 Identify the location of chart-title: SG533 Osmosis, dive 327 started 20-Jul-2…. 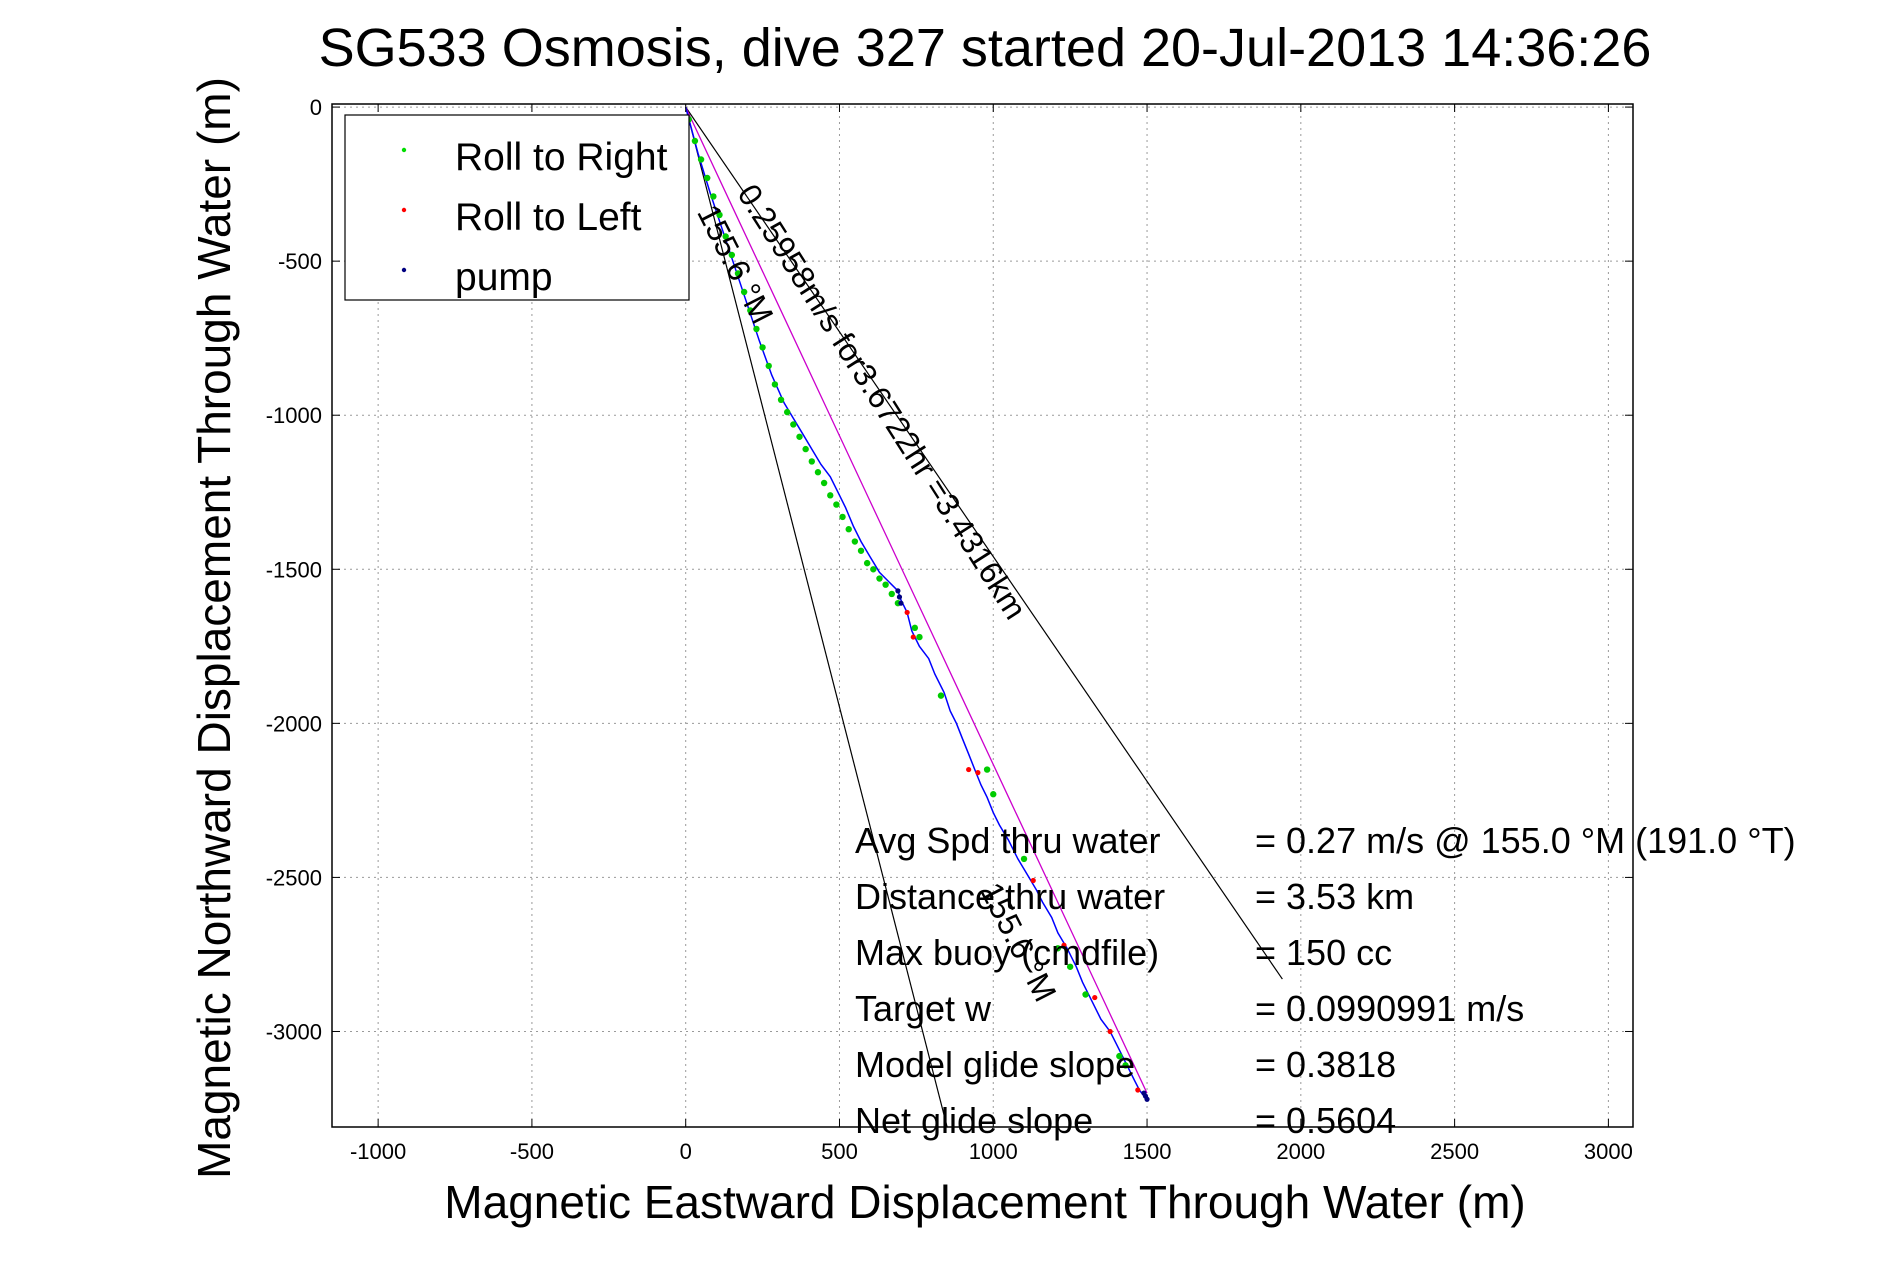
(985, 48).